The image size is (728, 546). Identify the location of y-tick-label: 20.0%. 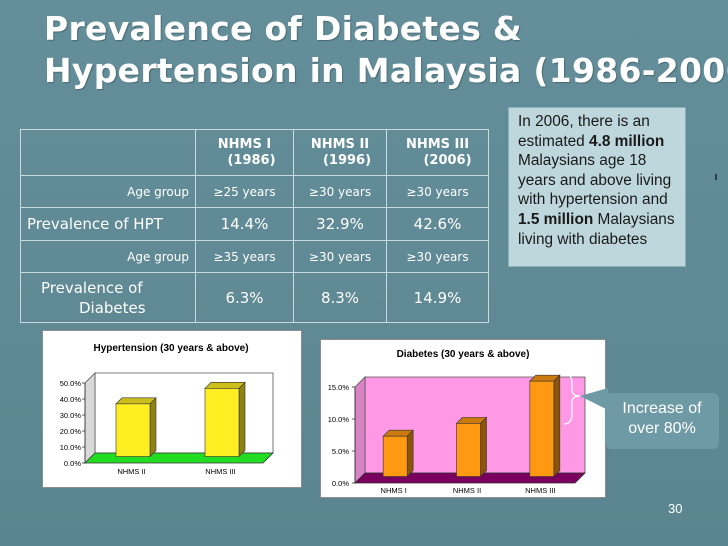
(71, 431).